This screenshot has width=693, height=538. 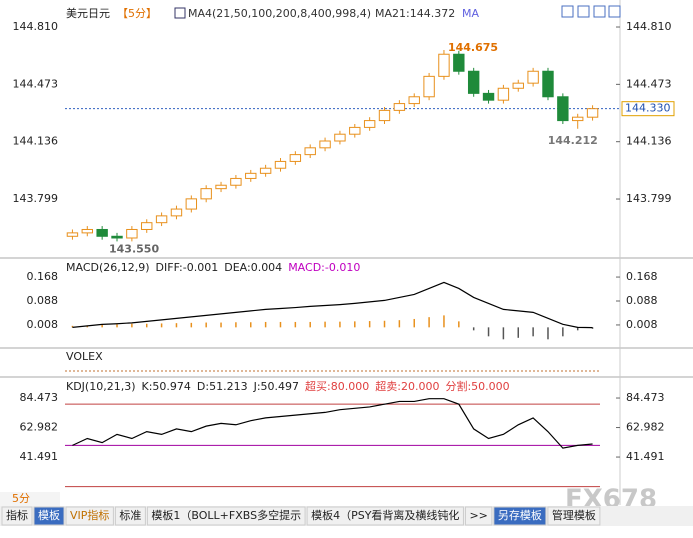 I want to click on last-price-label: 144.330, so click(x=648, y=108).